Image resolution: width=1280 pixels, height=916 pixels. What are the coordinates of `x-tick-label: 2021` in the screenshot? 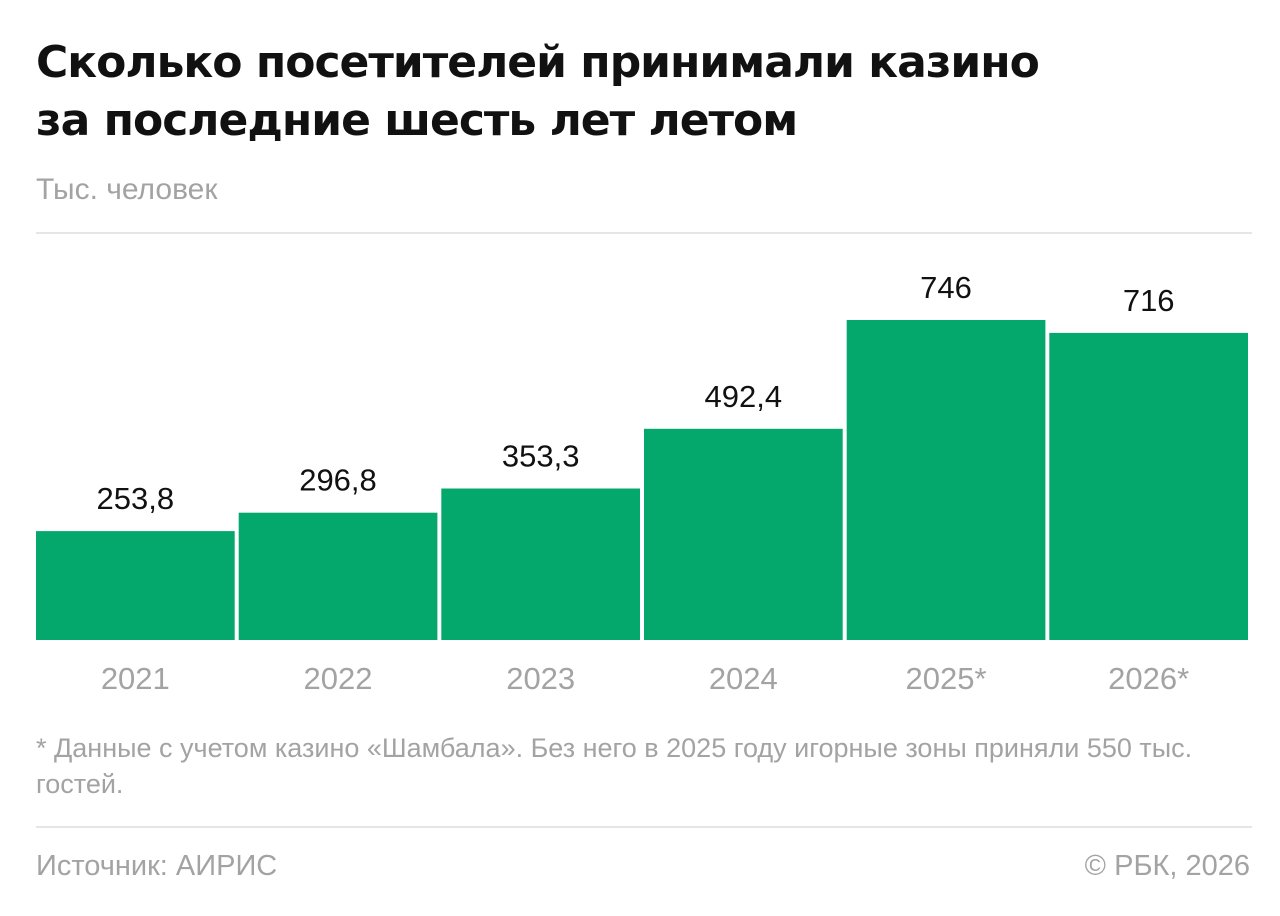 It's located at (135, 678).